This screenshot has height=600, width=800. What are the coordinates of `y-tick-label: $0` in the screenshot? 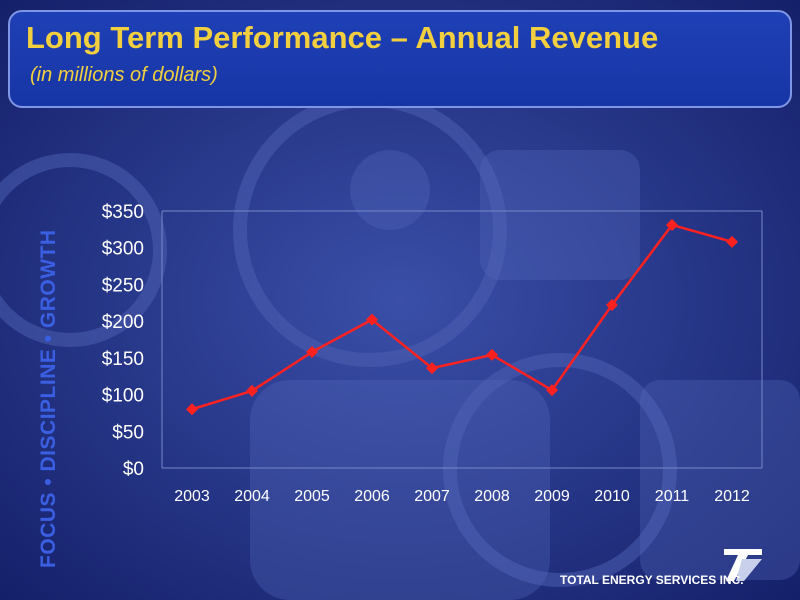 It's located at (133, 469).